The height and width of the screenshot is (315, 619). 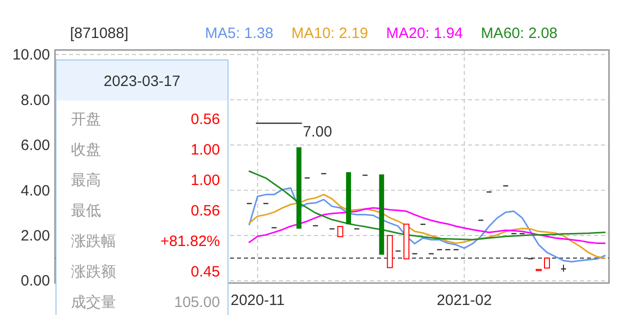 What do you see at coordinates (31, 55) in the screenshot?
I see `y-tick-label: 10.00` at bounding box center [31, 55].